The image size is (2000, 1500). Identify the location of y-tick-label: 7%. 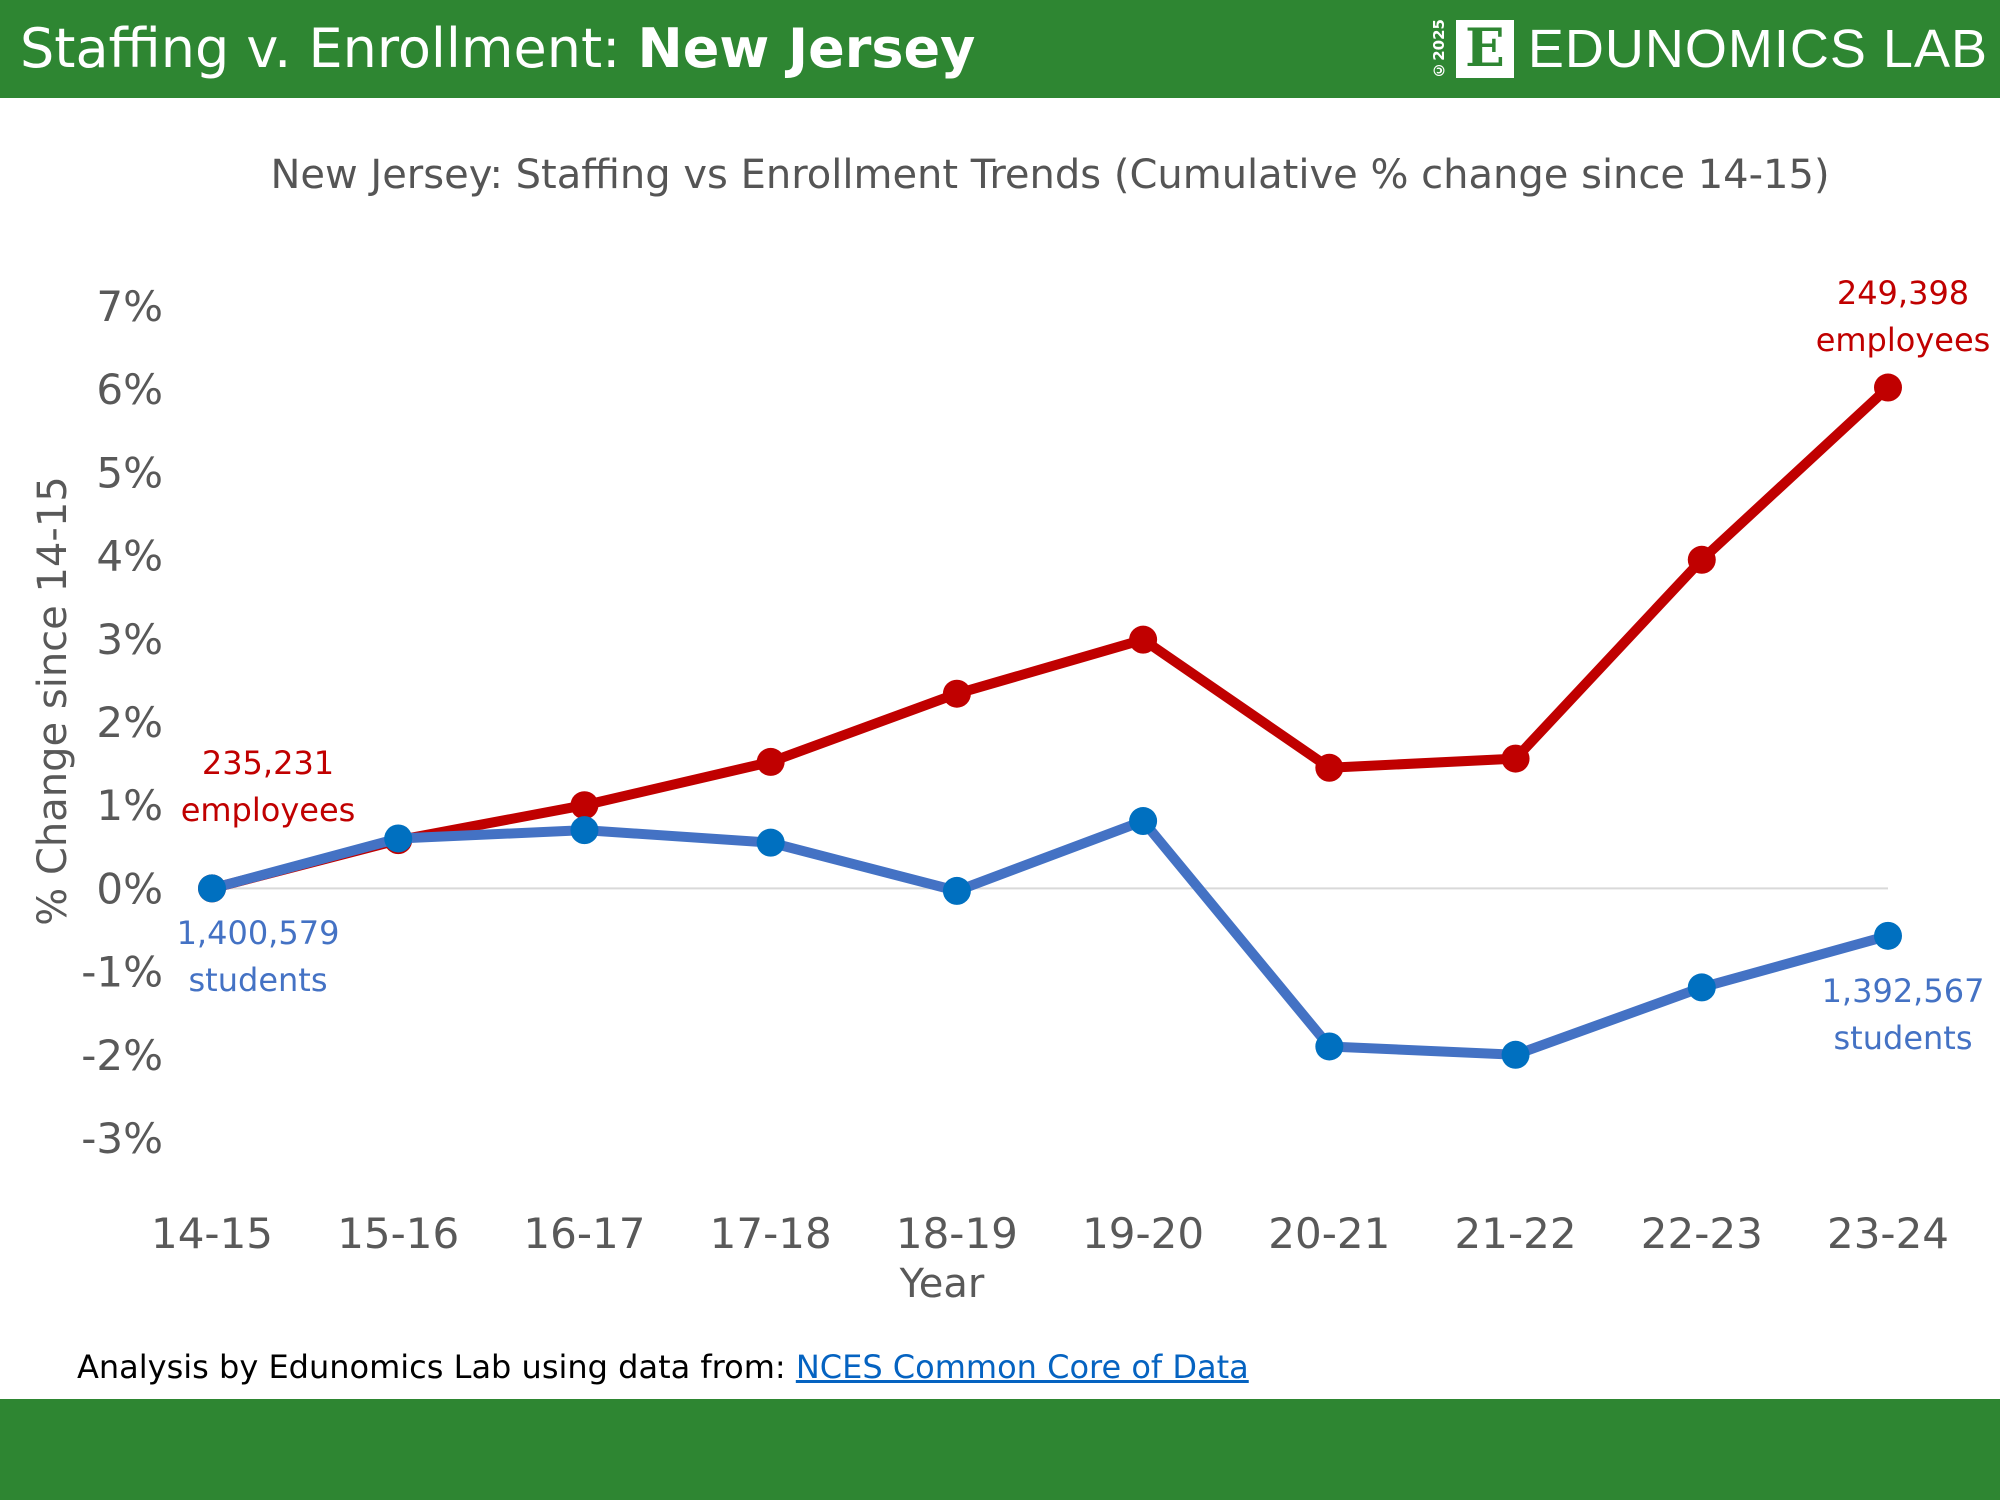
(129, 306).